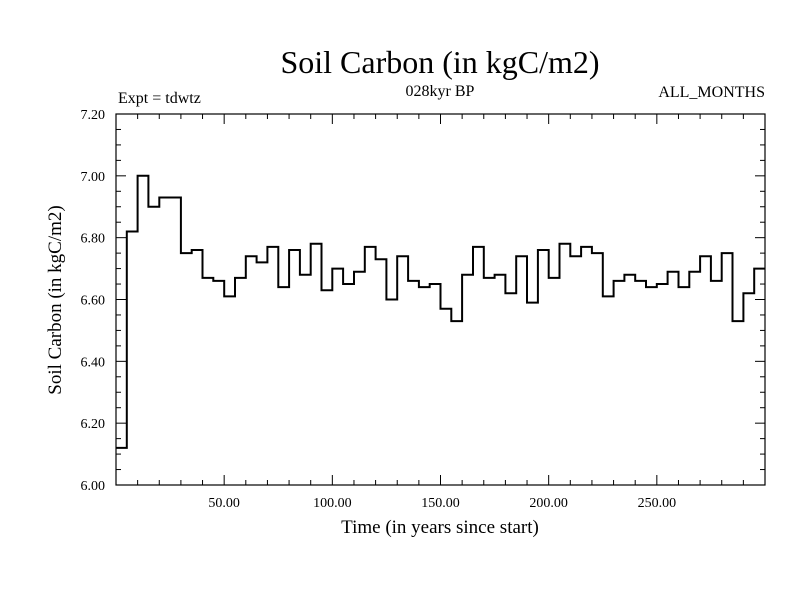 The height and width of the screenshot is (600, 800). Describe the element at coordinates (159, 98) in the screenshot. I see `expt-label: Expt = tdwtz` at that location.